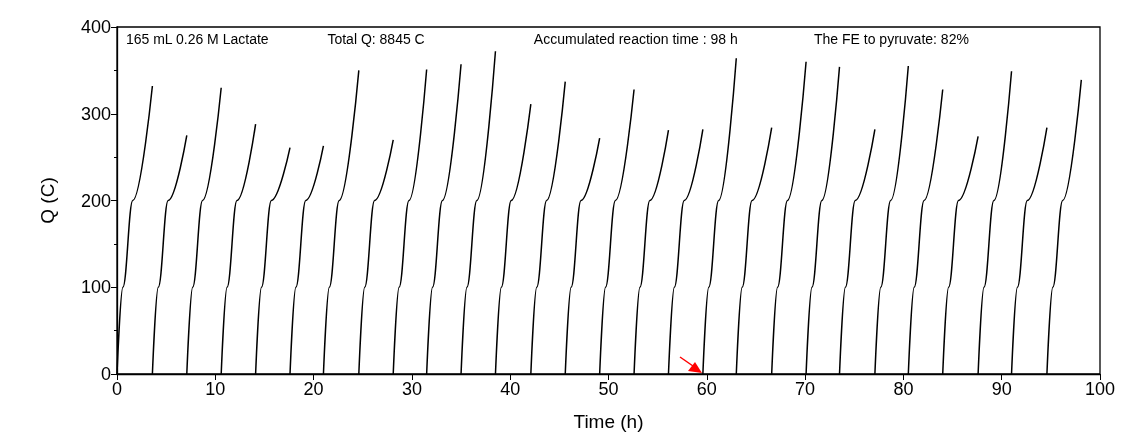  What do you see at coordinates (891, 39) in the screenshot?
I see `annotation: The FE to pyruvate: 82%` at bounding box center [891, 39].